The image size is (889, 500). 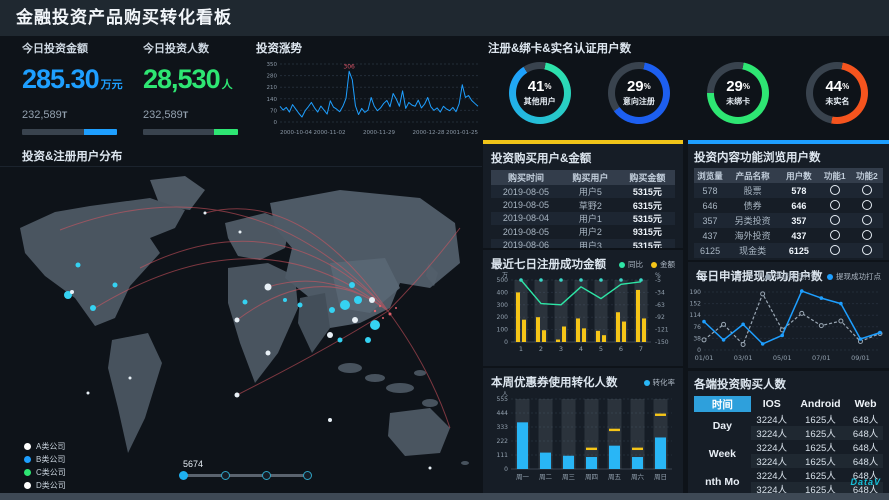 I want to click on map-legend-item: D类公司, so click(x=45, y=485).